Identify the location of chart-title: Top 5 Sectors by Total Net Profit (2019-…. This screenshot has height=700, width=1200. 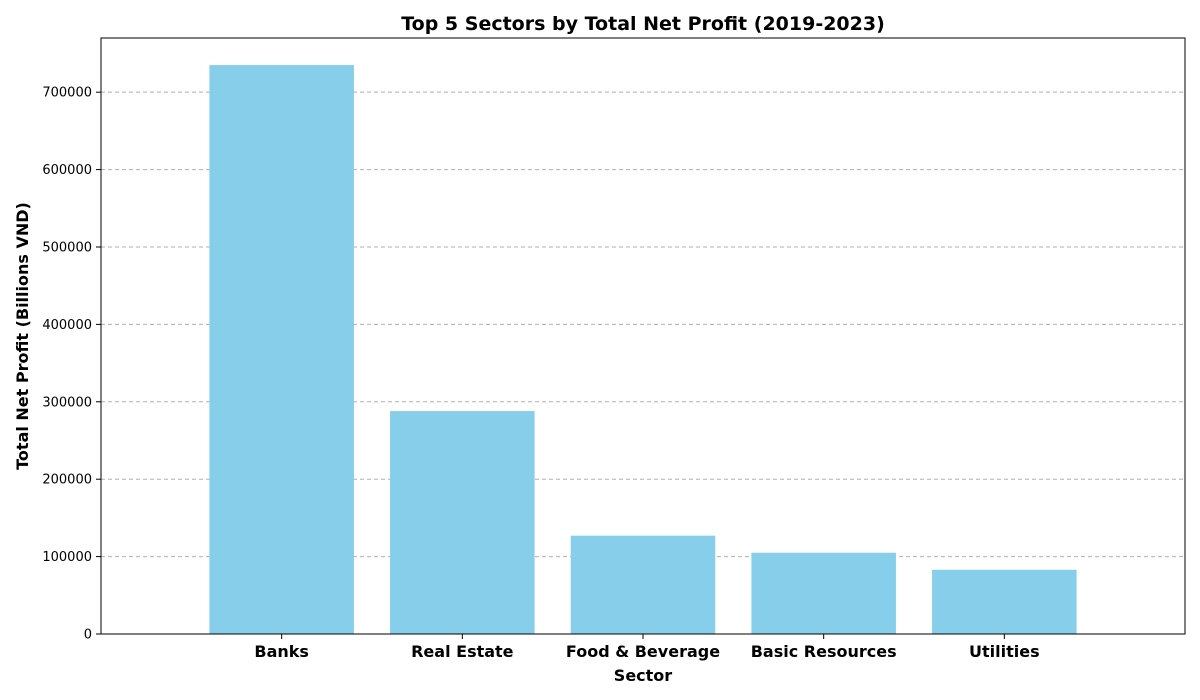
(643, 24).